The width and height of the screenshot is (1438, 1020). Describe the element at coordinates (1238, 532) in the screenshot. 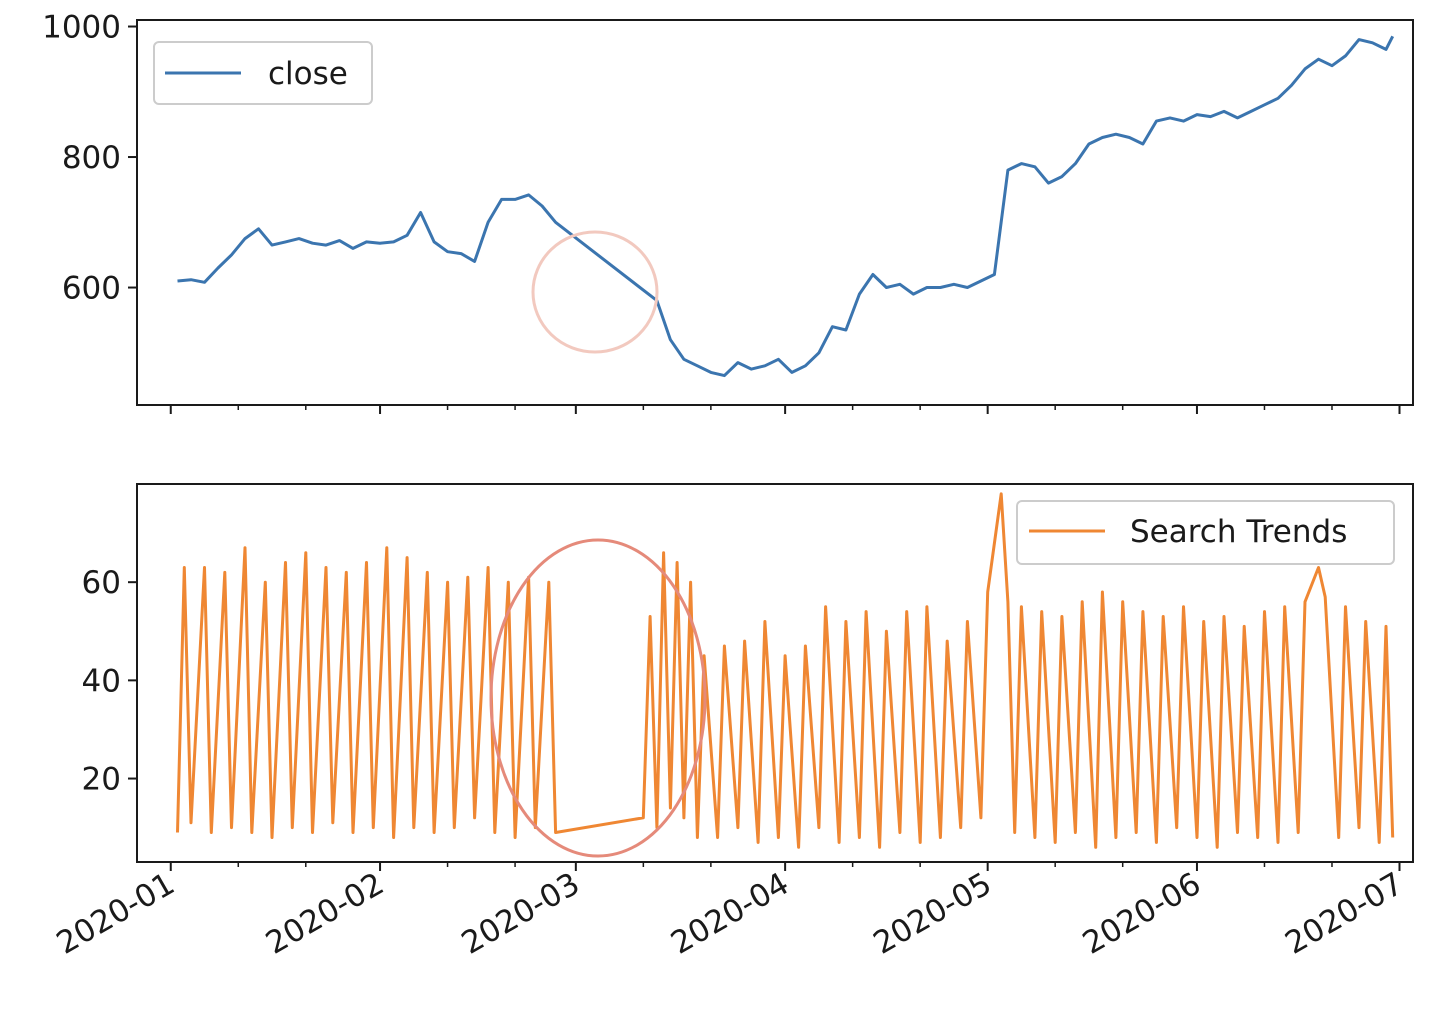

I see `search-trends-legend-label: Search Trends` at that location.